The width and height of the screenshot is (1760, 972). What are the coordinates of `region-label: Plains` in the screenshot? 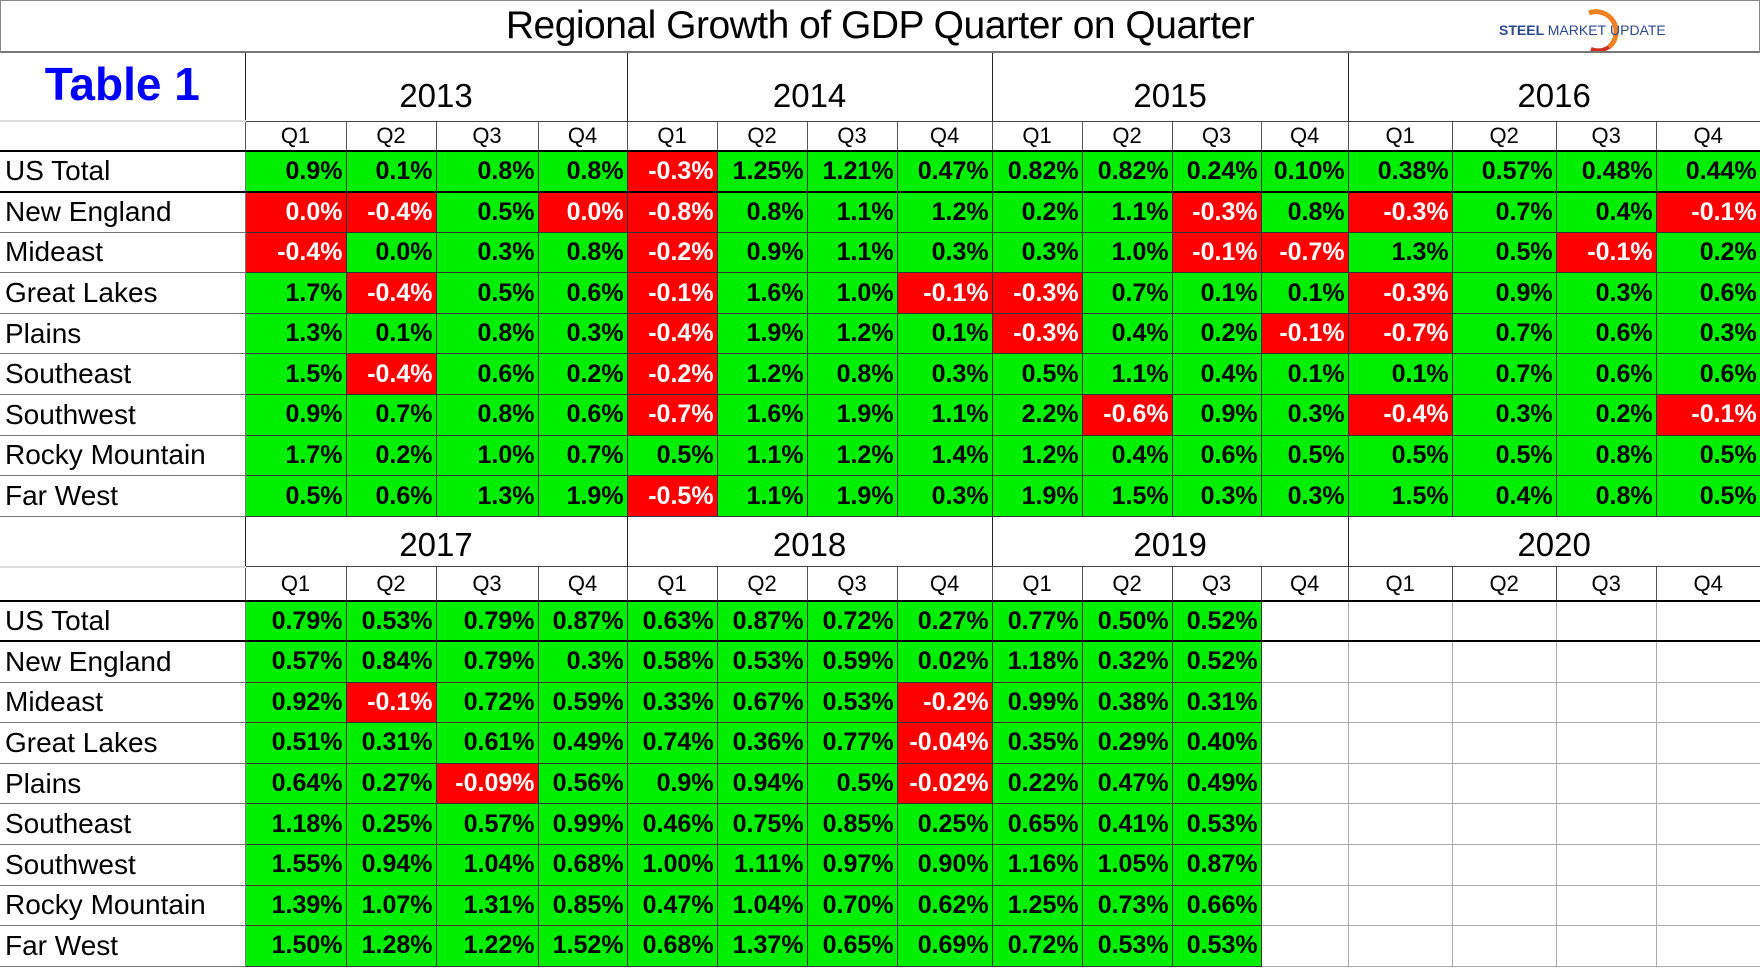 It's located at (123, 333).